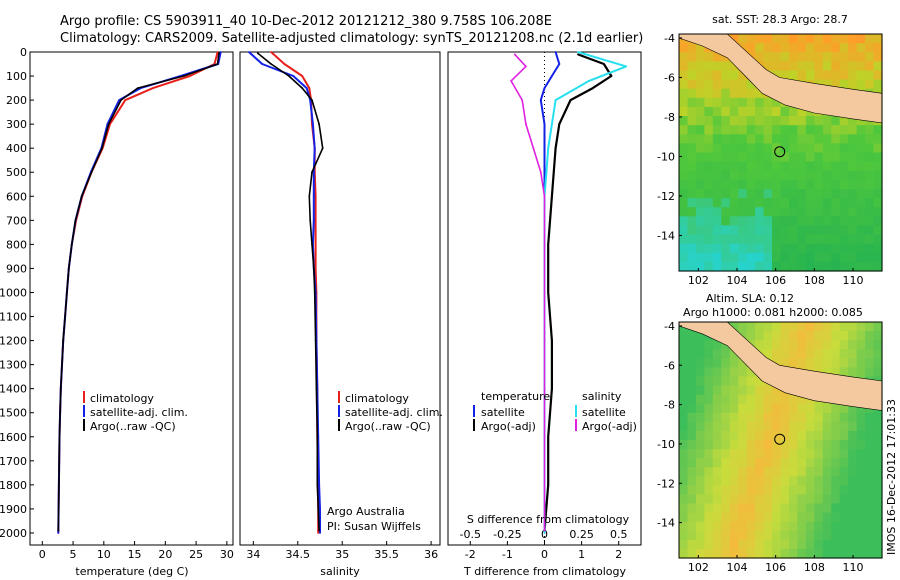 The height and width of the screenshot is (580, 900). I want to click on lon-tick-label: 106, so click(775, 280).